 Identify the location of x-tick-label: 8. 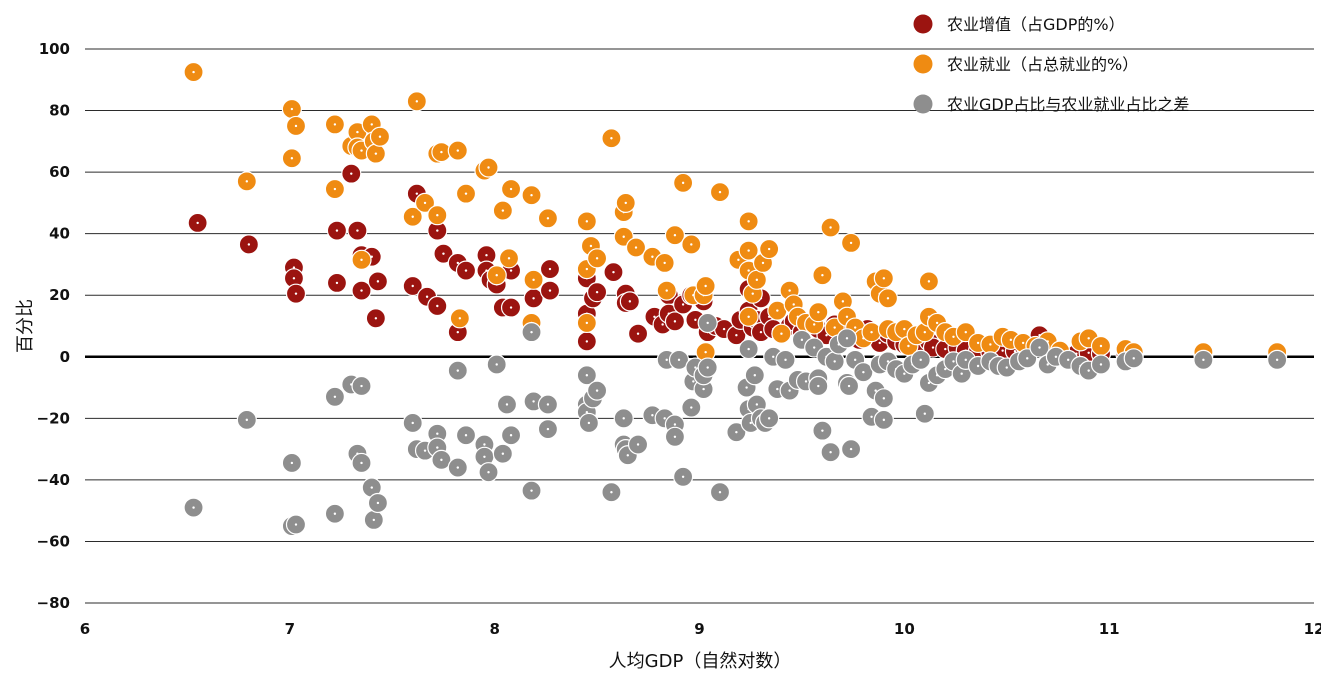
(494, 629).